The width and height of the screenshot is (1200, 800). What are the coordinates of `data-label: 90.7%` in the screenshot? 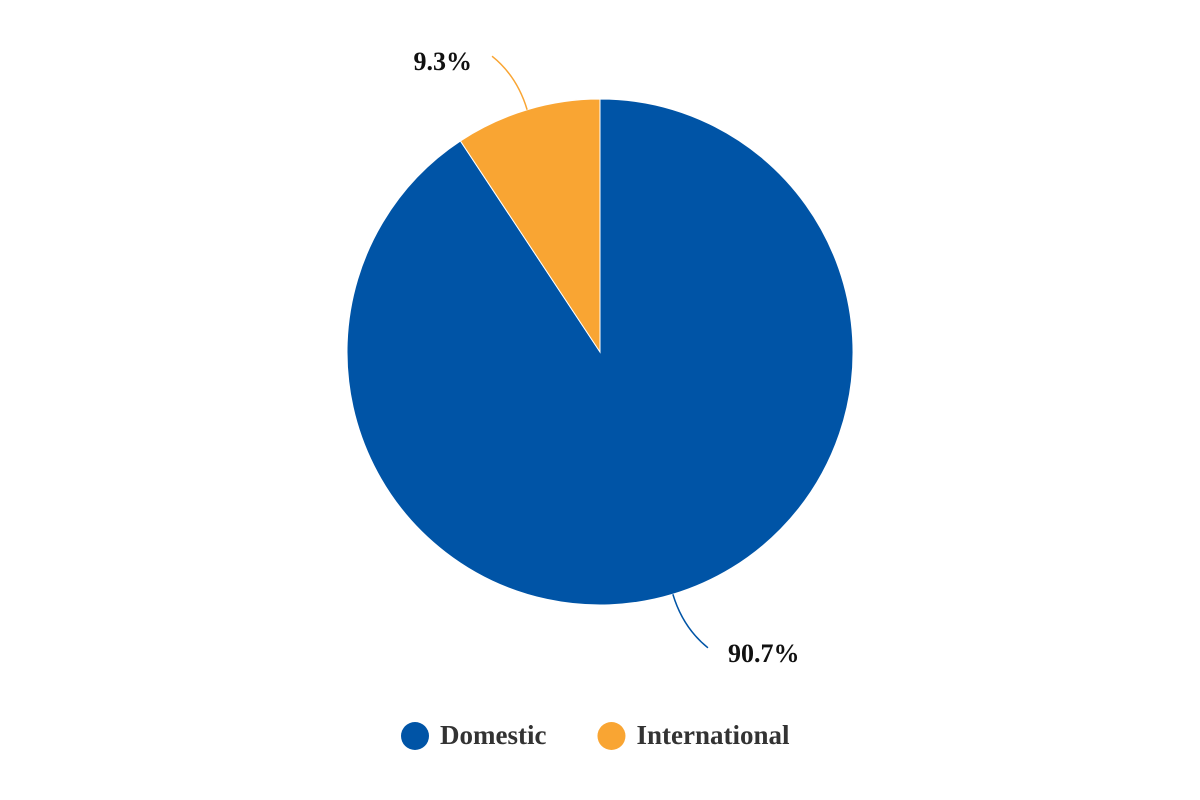 It's located at (764, 653).